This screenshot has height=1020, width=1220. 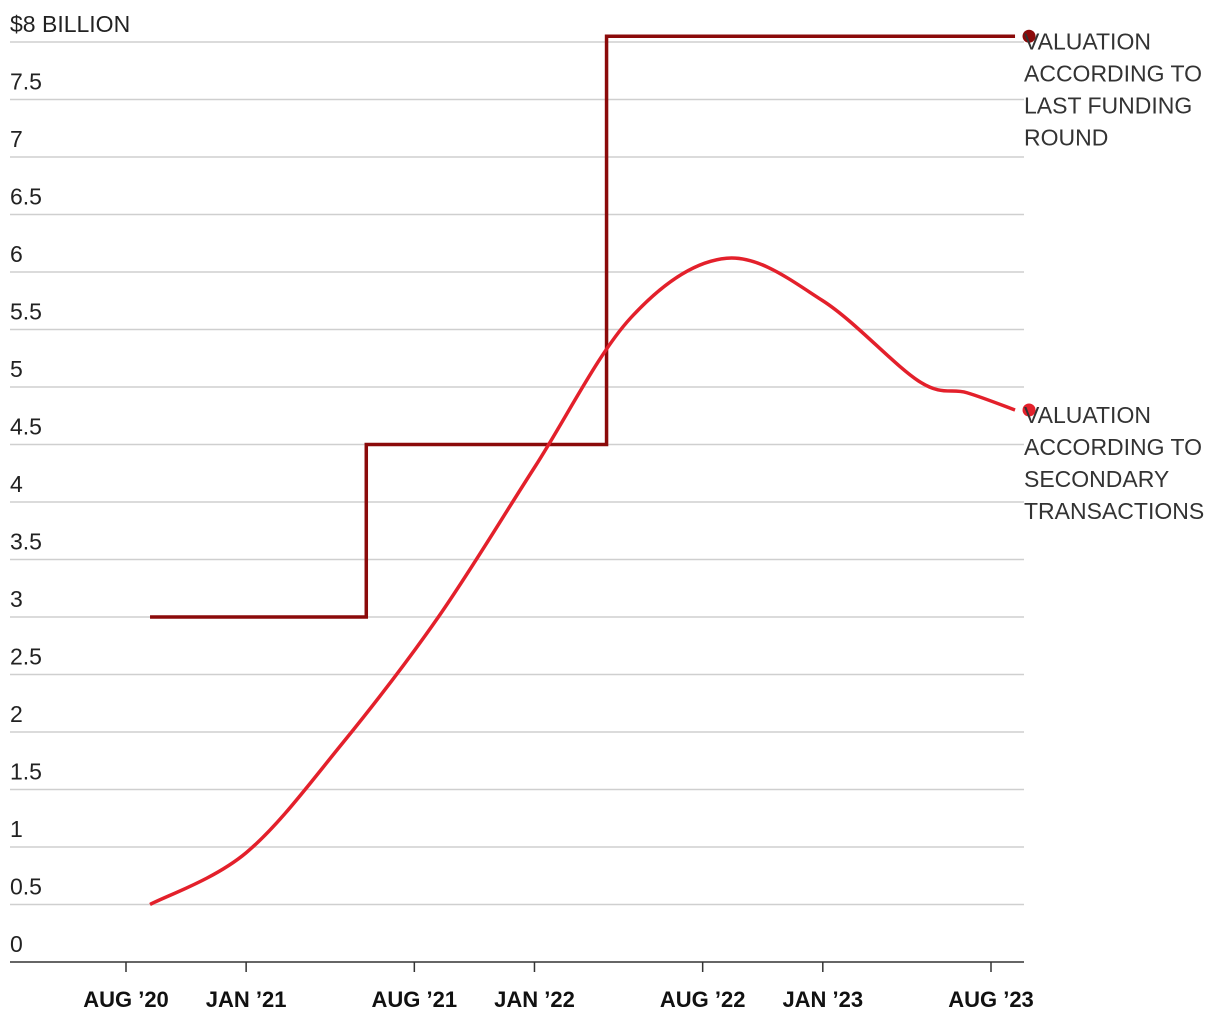 What do you see at coordinates (26, 82) in the screenshot?
I see `y-tick-label: 7.5` at bounding box center [26, 82].